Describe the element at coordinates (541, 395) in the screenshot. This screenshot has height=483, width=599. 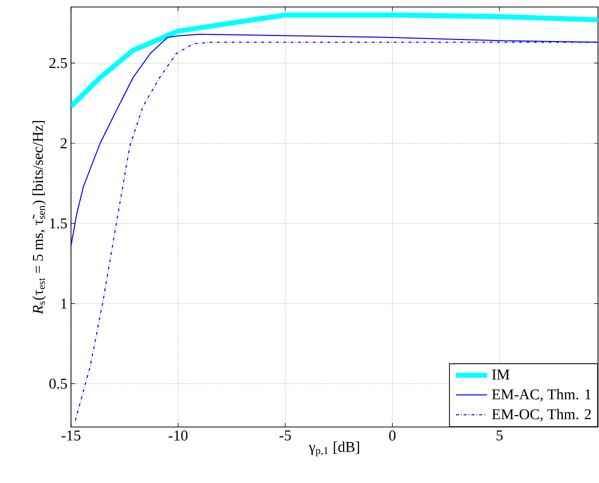
I see `legend-label: EM-AC, Thm. 1` at that location.